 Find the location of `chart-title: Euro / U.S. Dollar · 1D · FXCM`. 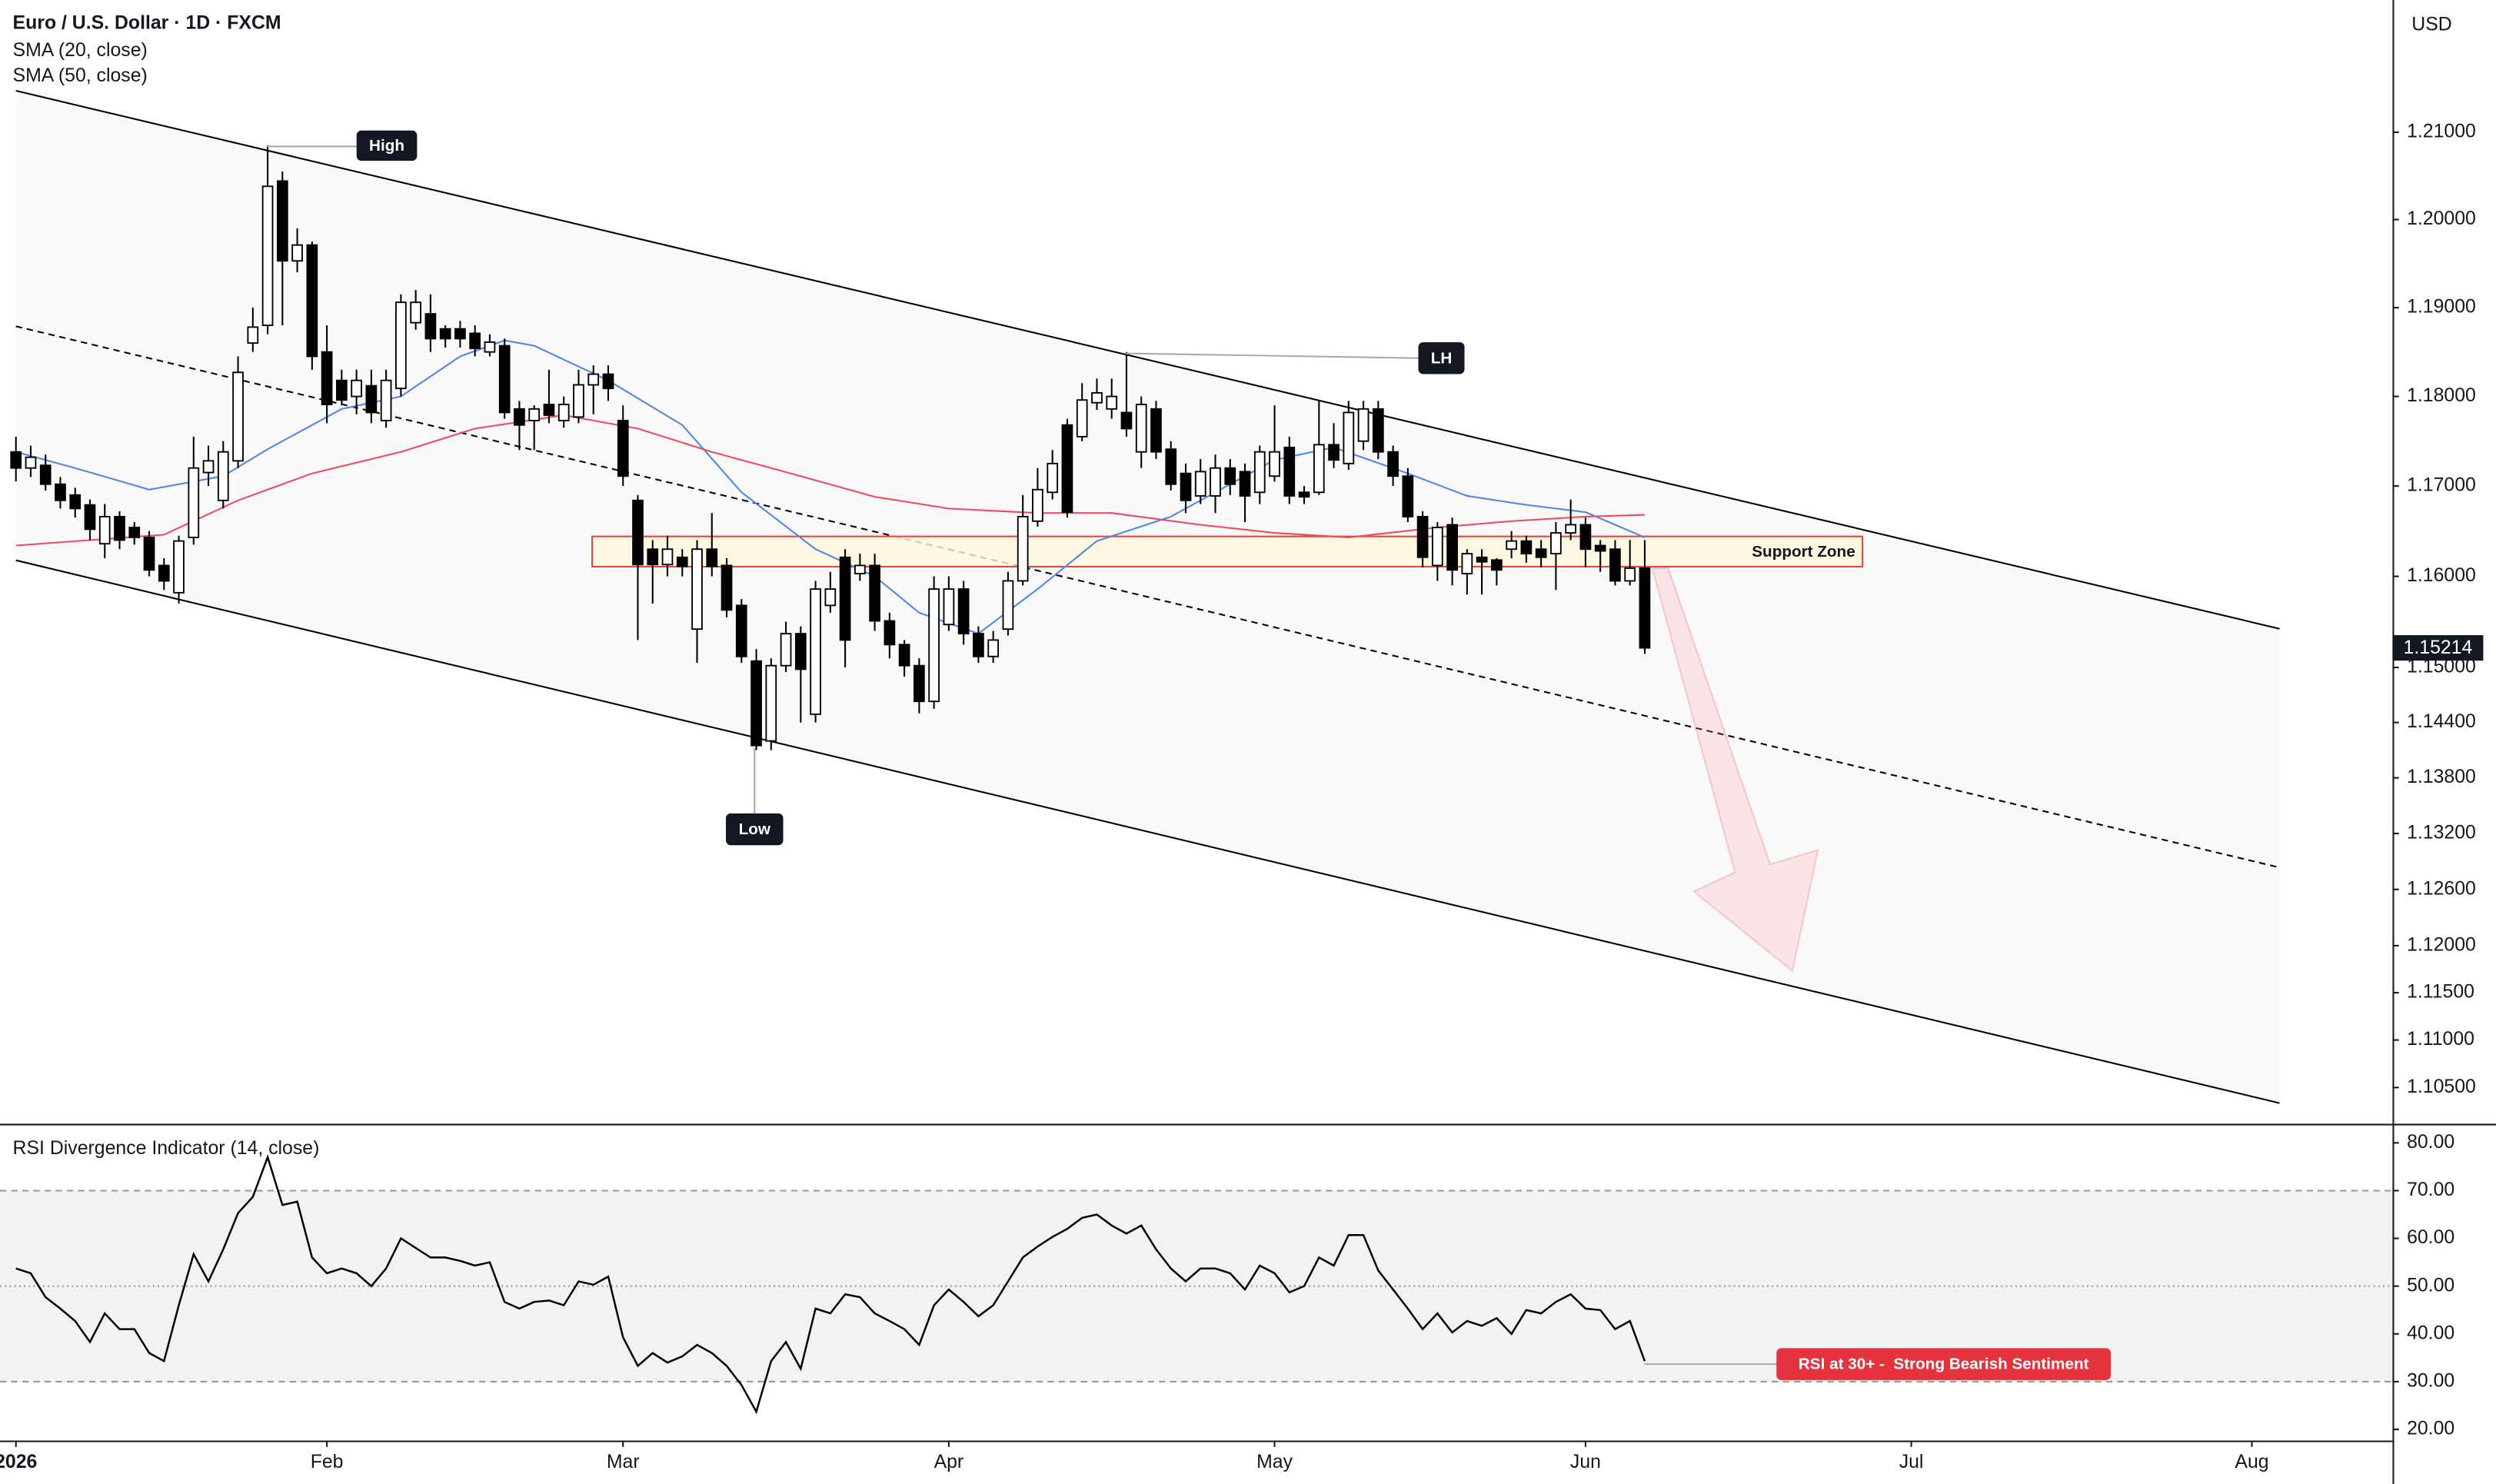

chart-title: Euro / U.S. Dollar · 1D · FXCM is located at coordinates (147, 24).